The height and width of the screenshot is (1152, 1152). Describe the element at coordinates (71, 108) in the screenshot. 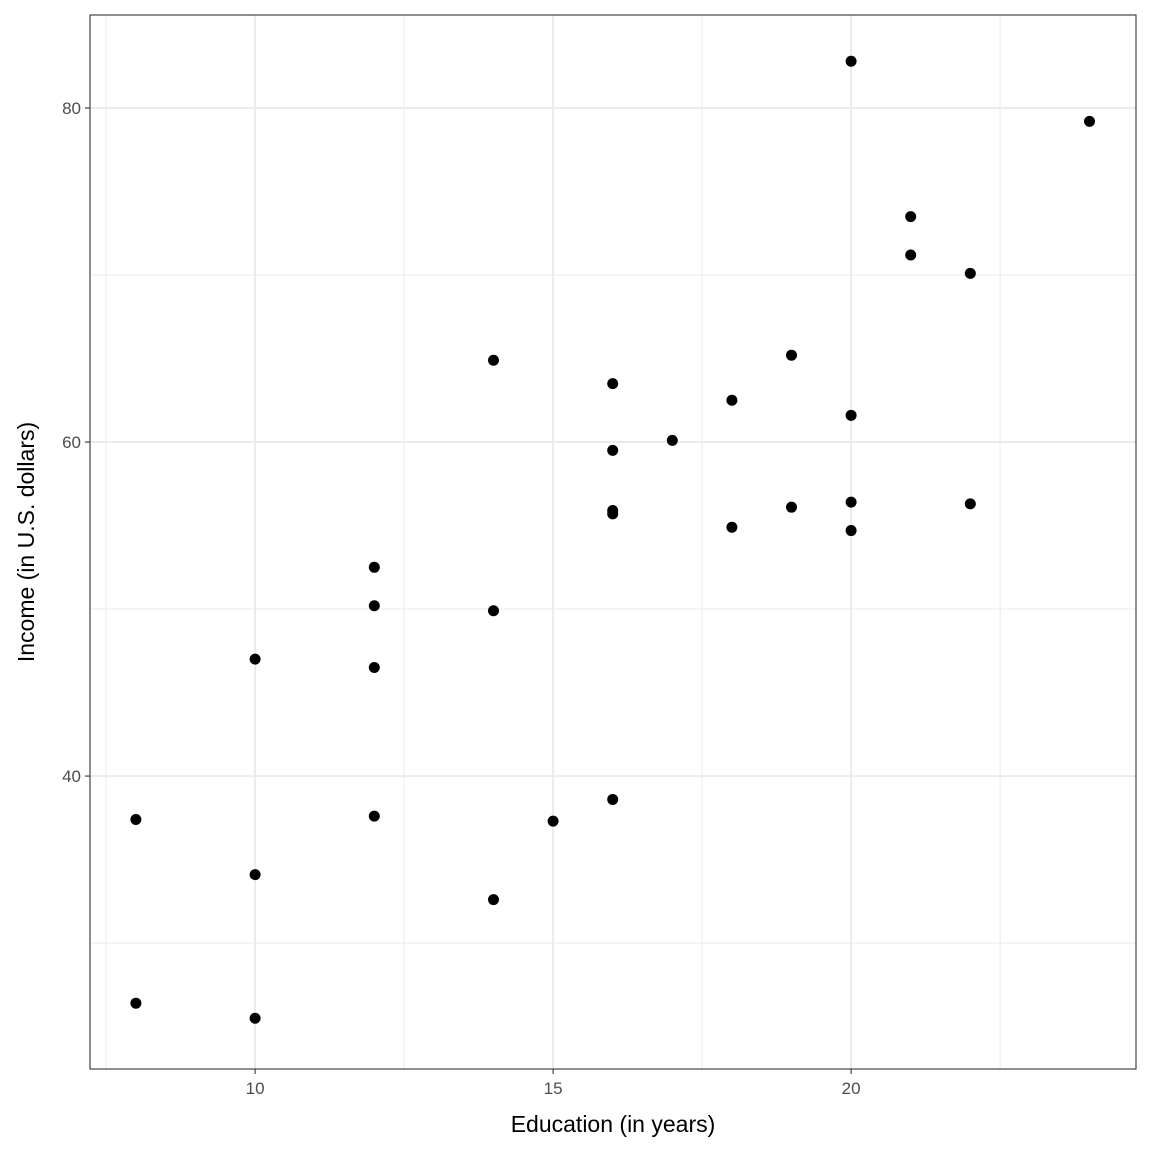

I see `y-tick-label: 80` at that location.